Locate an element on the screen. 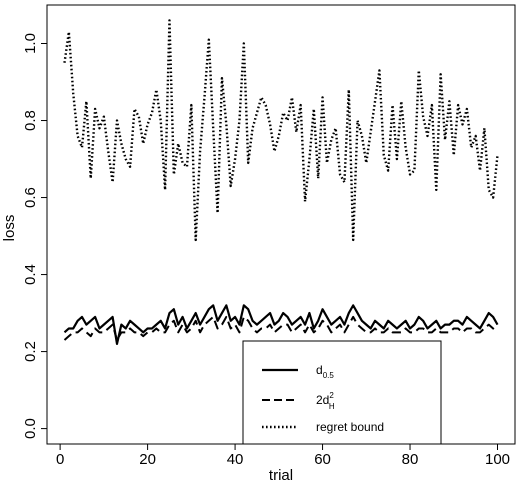 The height and width of the screenshot is (484, 518). x-tick-label-100: 100 is located at coordinates (497, 459).